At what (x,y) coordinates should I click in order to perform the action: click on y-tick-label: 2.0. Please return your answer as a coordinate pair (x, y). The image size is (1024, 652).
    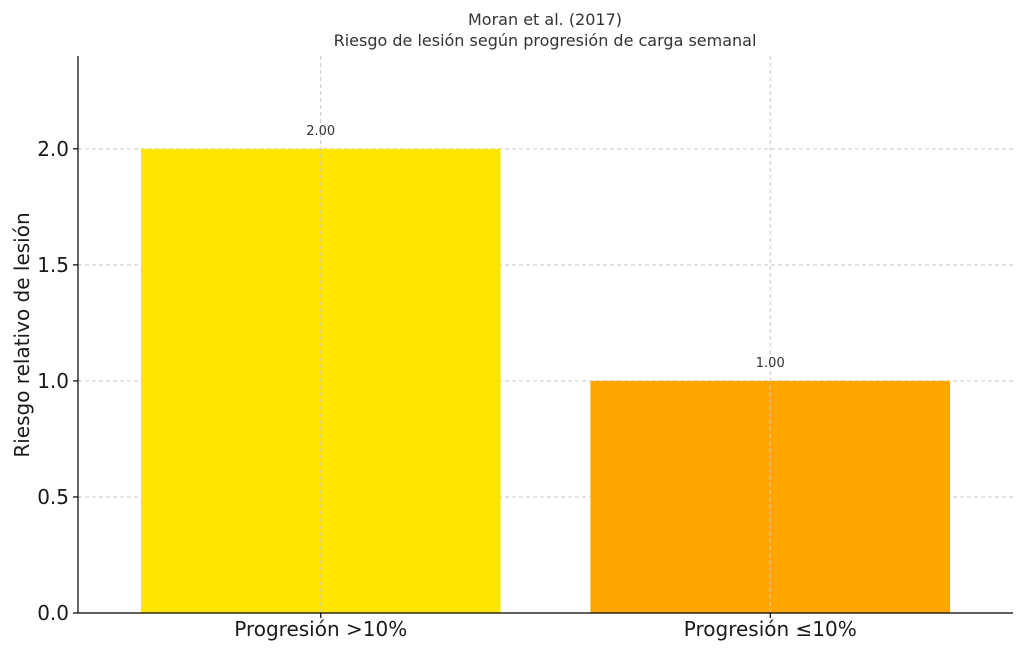
    Looking at the image, I should click on (53, 149).